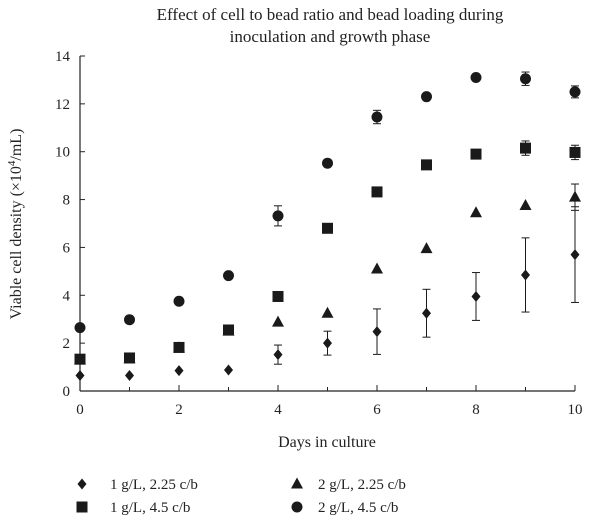 The height and width of the screenshot is (527, 600). I want to click on legend-marker-circle, so click(297, 507).